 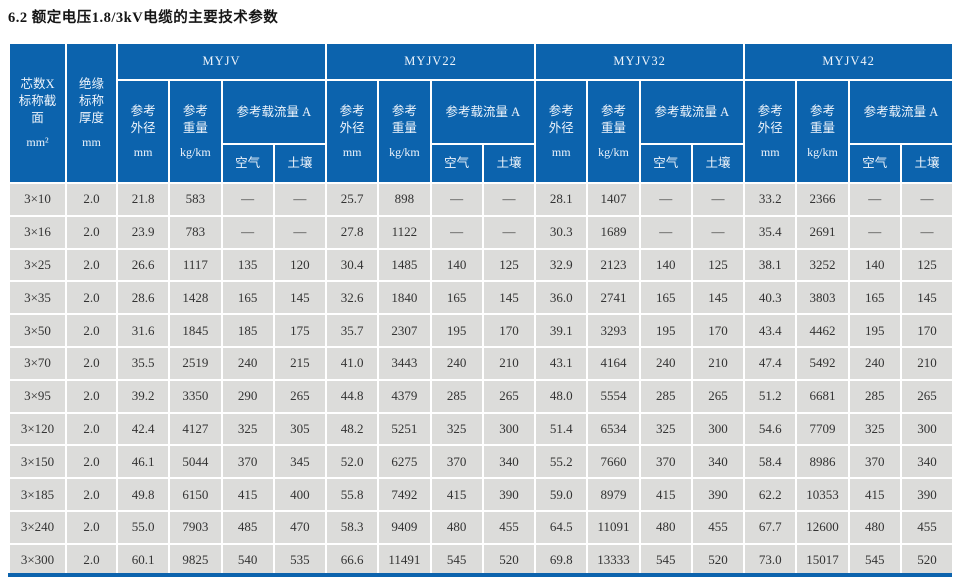 I want to click on value-cell: 51.4, so click(x=561, y=429).